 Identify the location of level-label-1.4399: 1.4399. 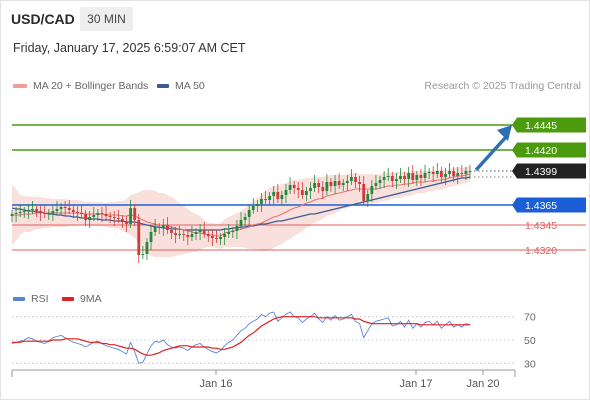
(541, 172).